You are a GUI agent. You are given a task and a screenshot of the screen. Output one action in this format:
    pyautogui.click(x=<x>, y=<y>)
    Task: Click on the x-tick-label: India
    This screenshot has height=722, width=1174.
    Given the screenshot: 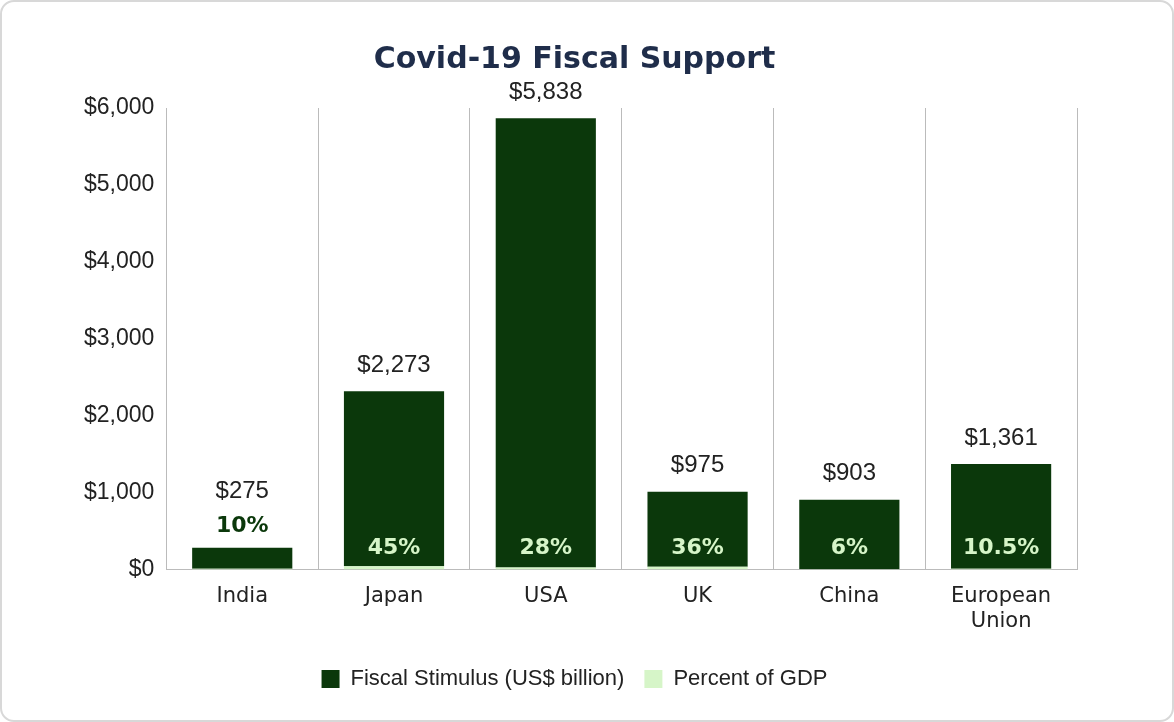 What is the action you would take?
    pyautogui.click(x=242, y=594)
    